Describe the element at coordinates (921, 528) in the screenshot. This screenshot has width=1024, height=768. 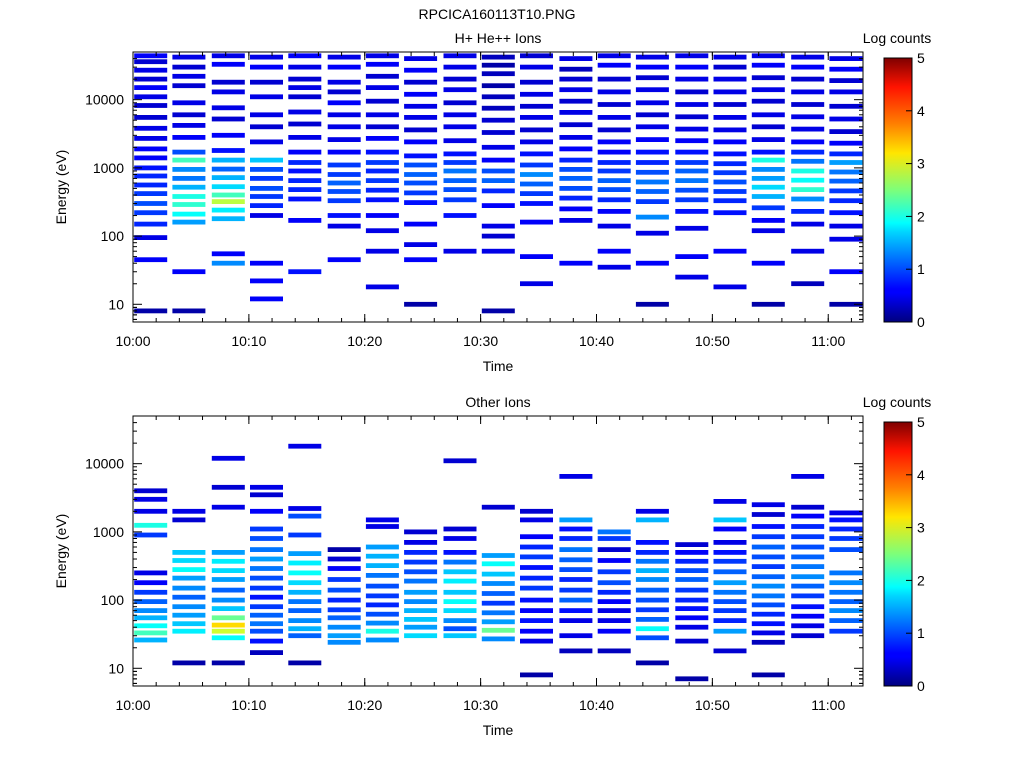
I see `colorbar-tick-label: 3` at that location.